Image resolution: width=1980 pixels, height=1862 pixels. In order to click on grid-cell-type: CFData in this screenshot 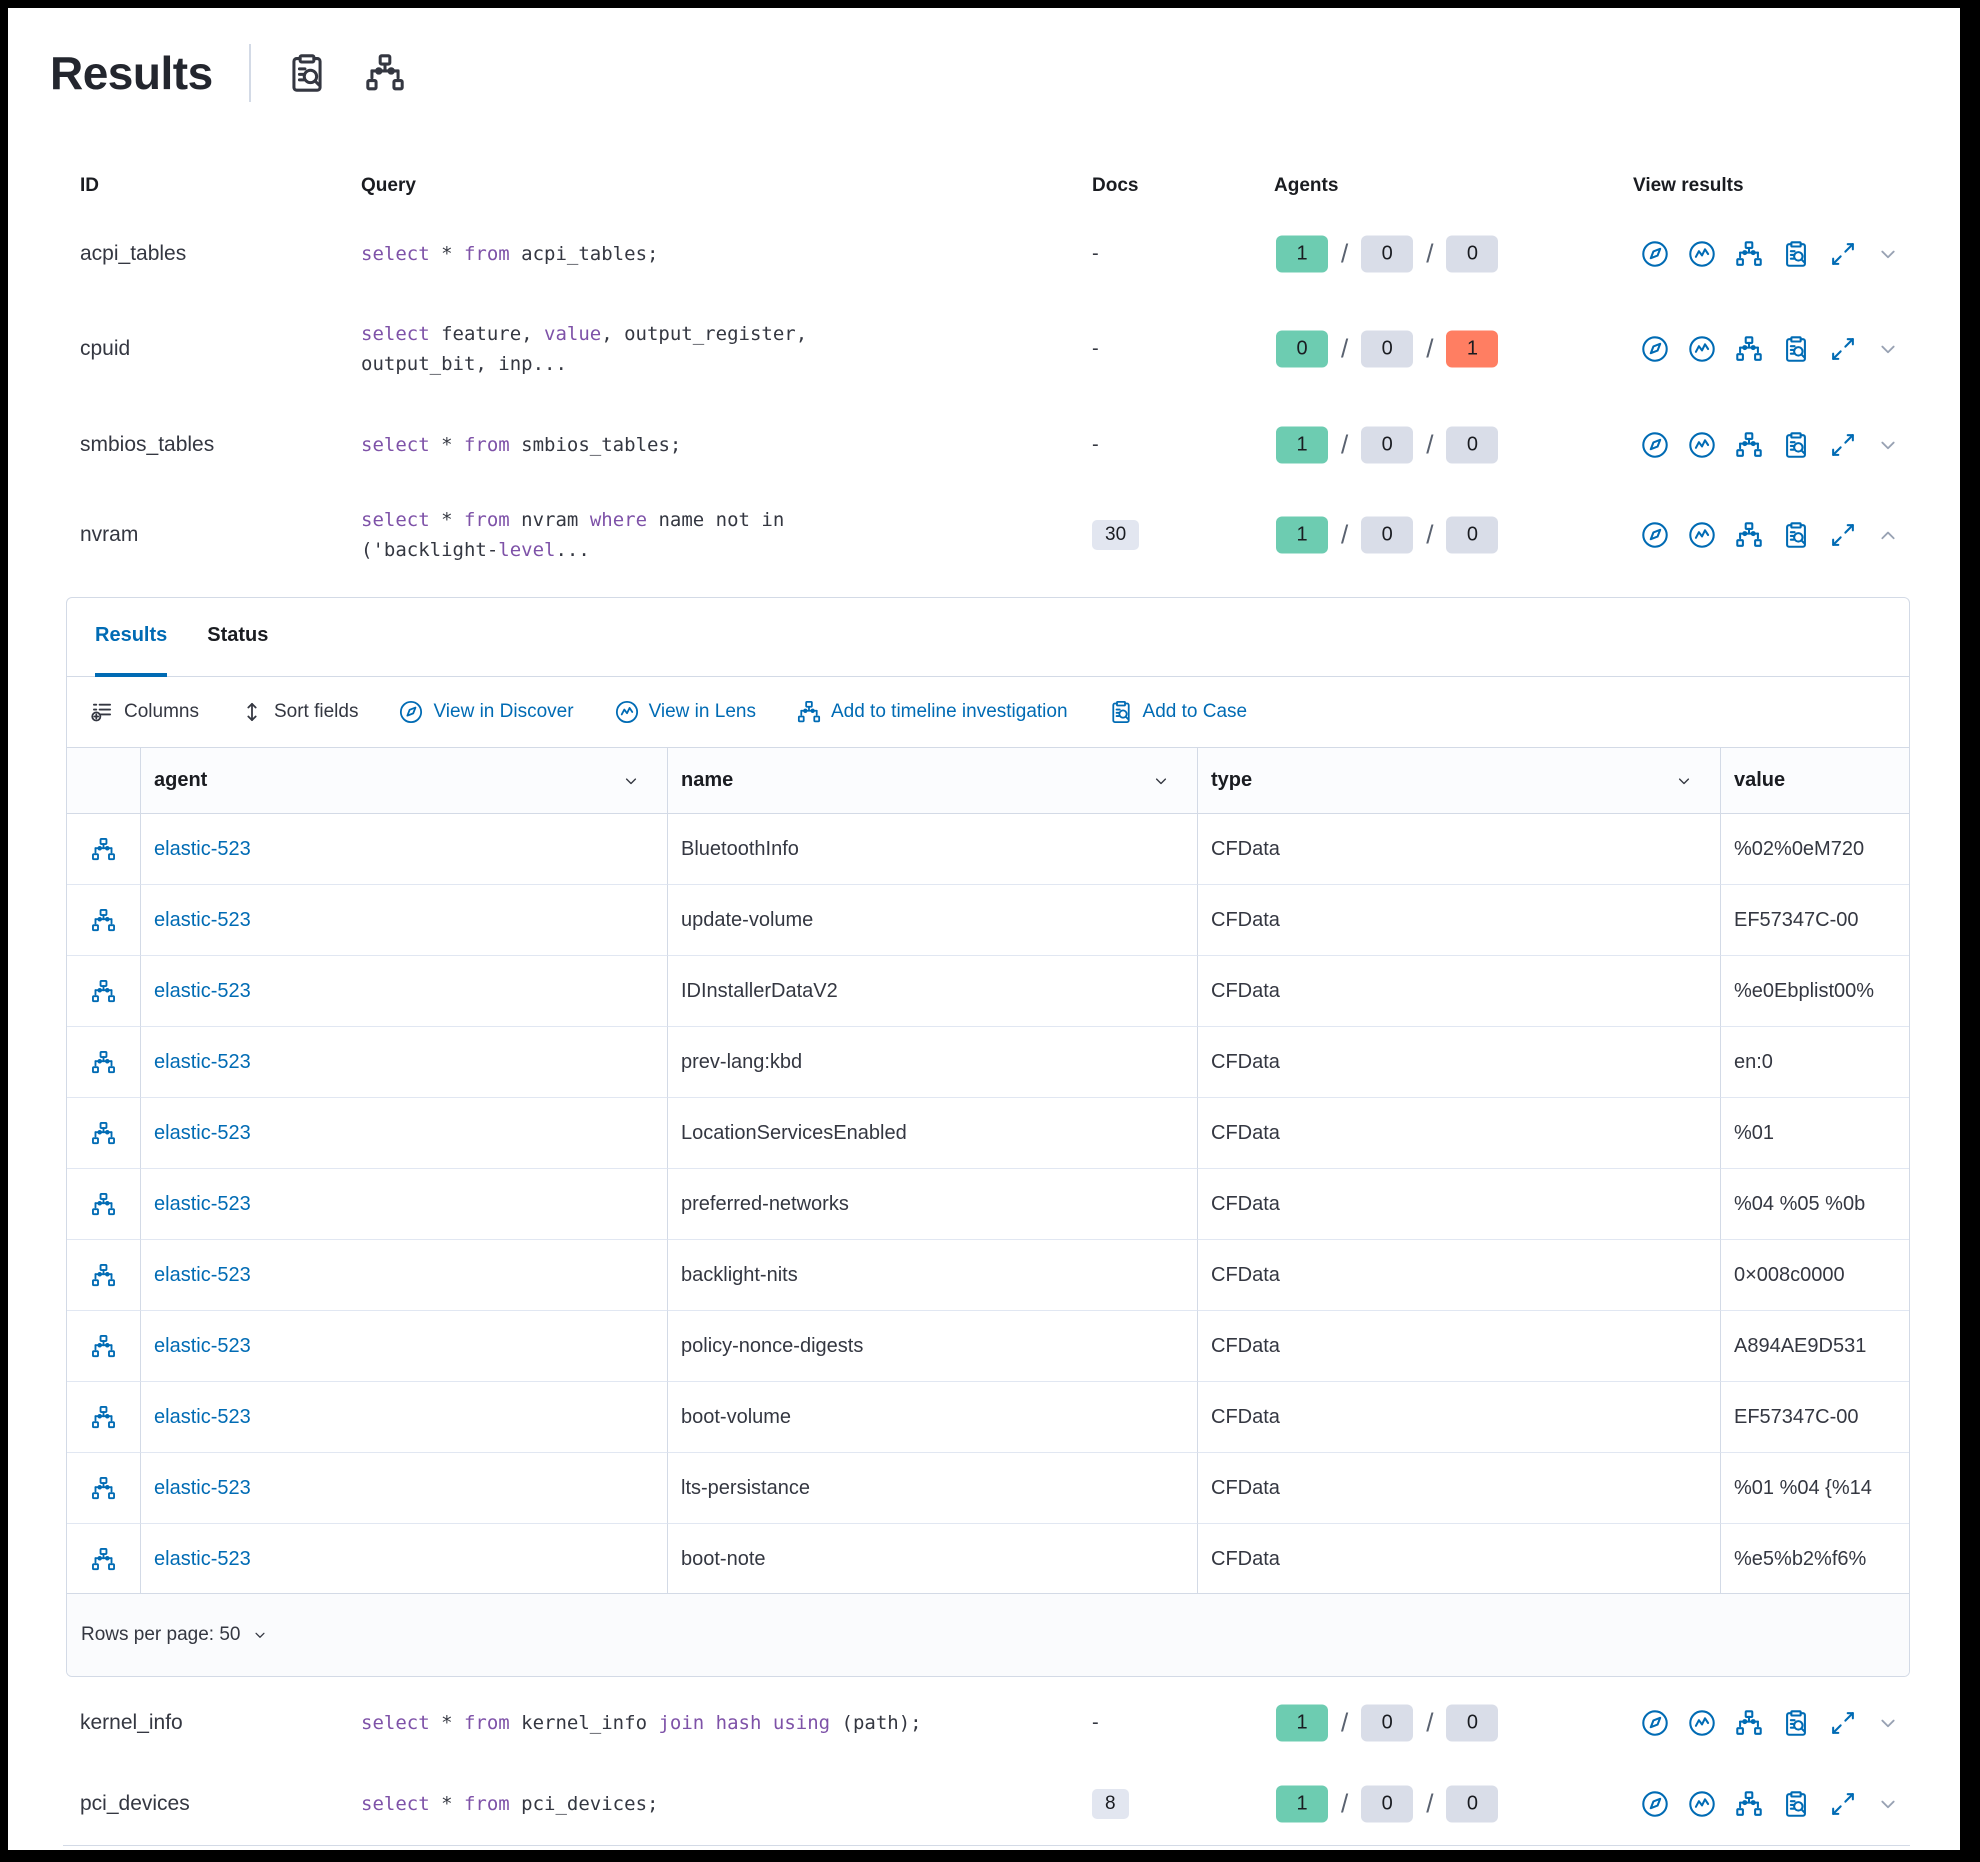, I will do `click(1459, 1559)`.